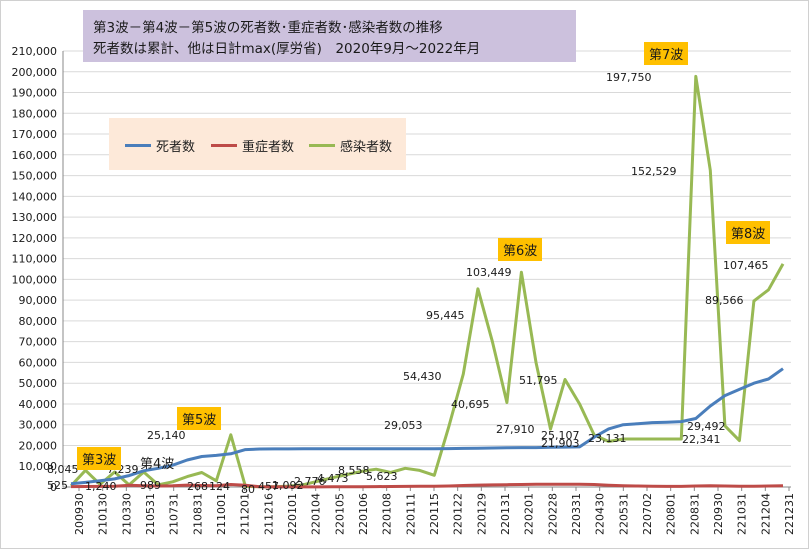  I want to click on x-tick-label: 220201, so click(529, 514).